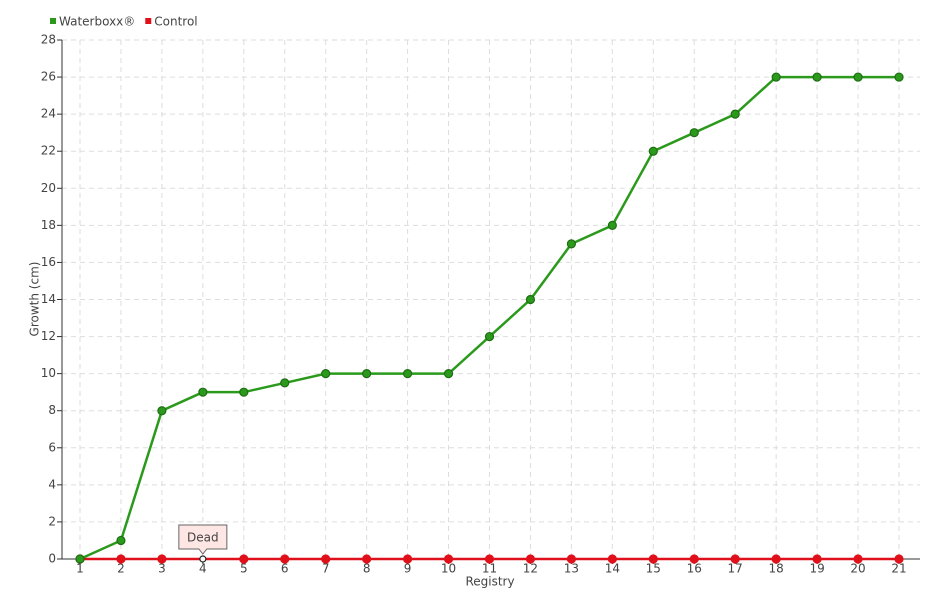 The image size is (940, 600). Describe the element at coordinates (776, 569) in the screenshot. I see `x-tick-label: 18` at that location.